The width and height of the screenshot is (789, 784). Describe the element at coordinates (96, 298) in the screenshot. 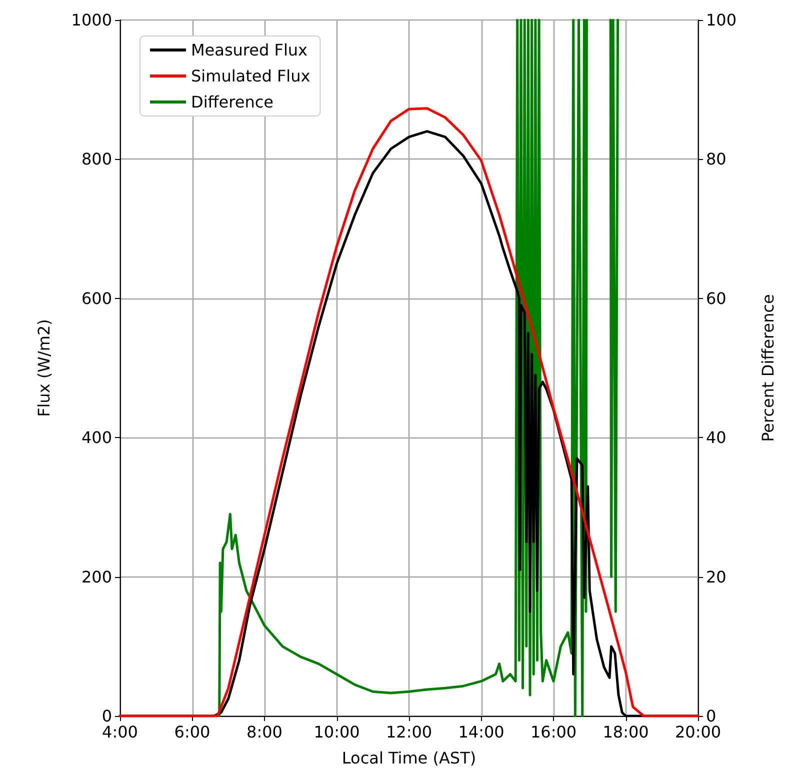

I see `y-tick-label: 600` at that location.